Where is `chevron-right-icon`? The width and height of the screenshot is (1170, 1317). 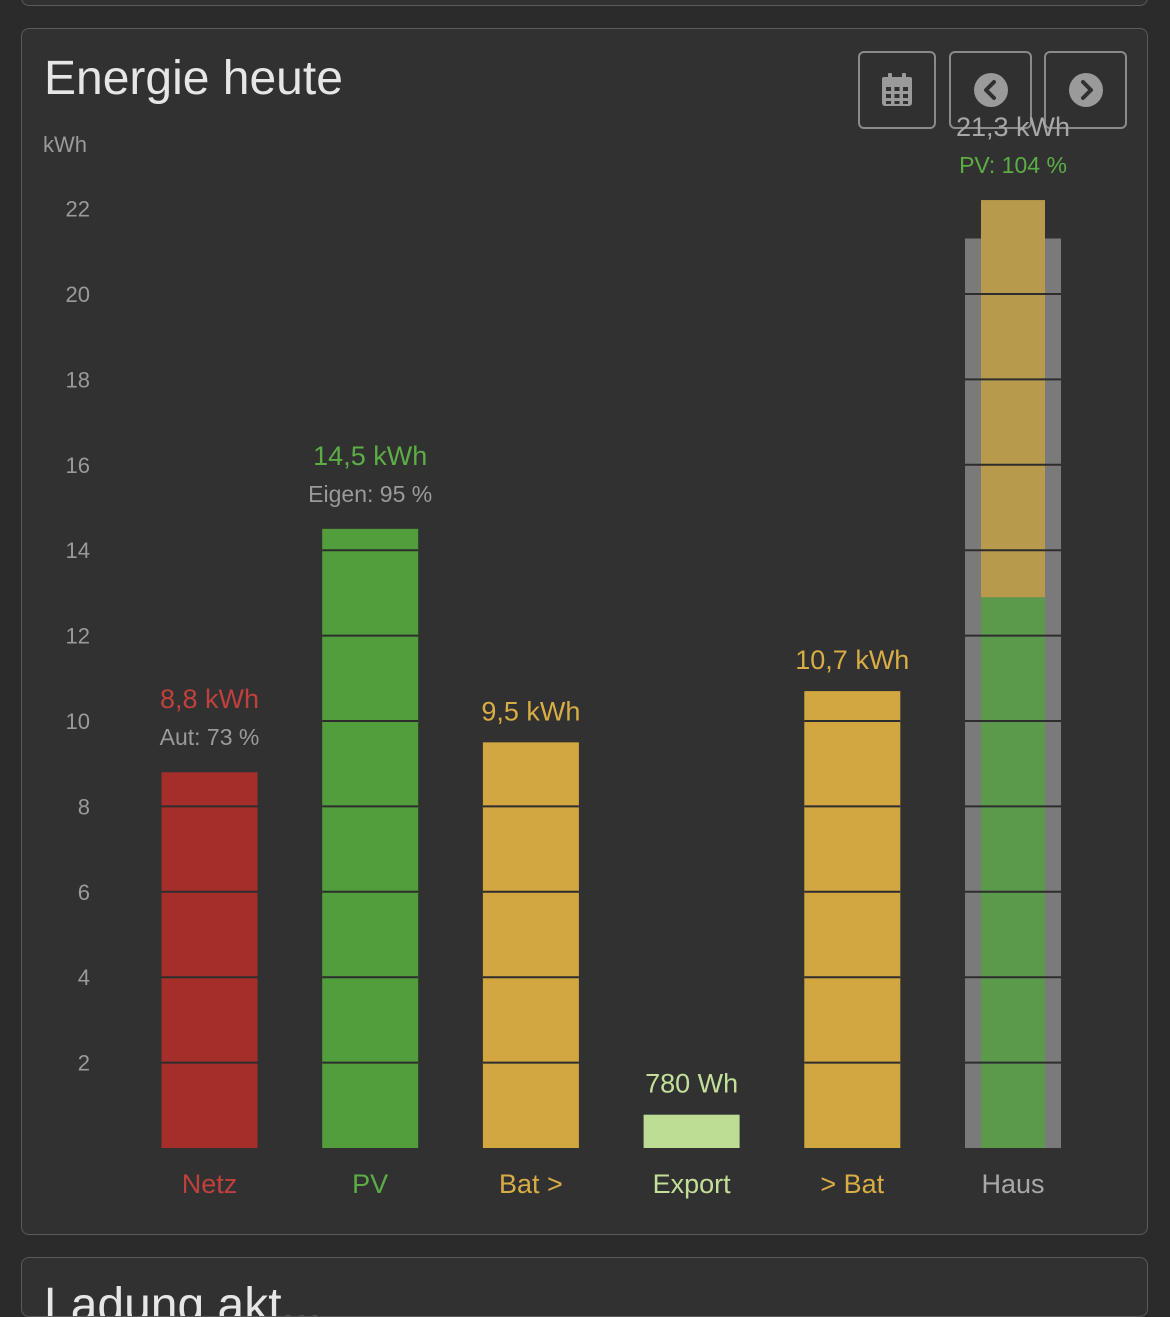
chevron-right-icon is located at coordinates (1085, 90).